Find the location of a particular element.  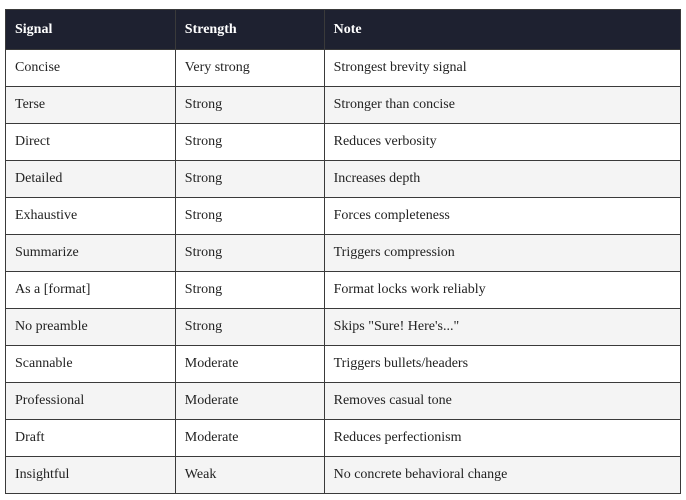

table-row: No preamble Strong Skips "Sure! Here's..." is located at coordinates (343, 327).